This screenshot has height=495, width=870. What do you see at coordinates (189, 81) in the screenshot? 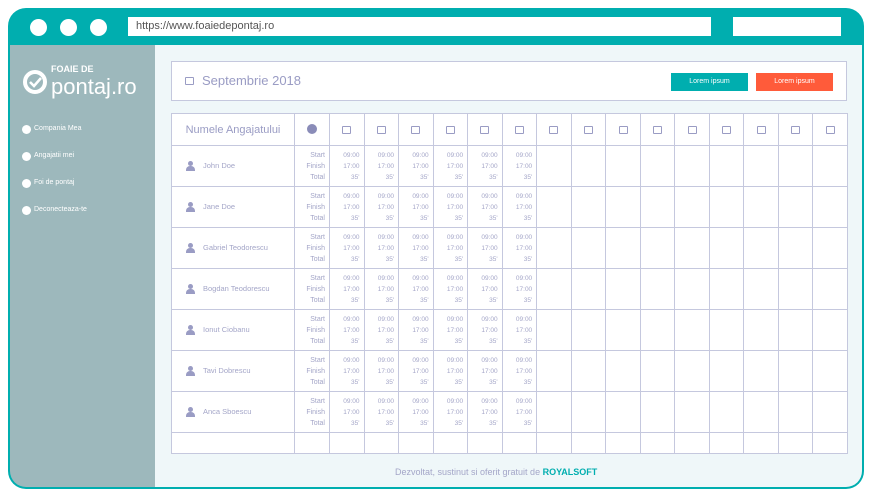
I see `calendar-icon` at bounding box center [189, 81].